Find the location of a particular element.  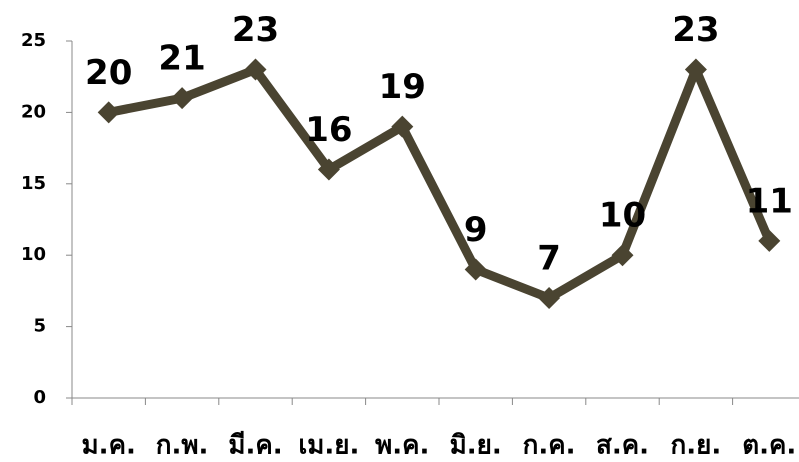

y-tick-label: 5 is located at coordinates (39, 326).